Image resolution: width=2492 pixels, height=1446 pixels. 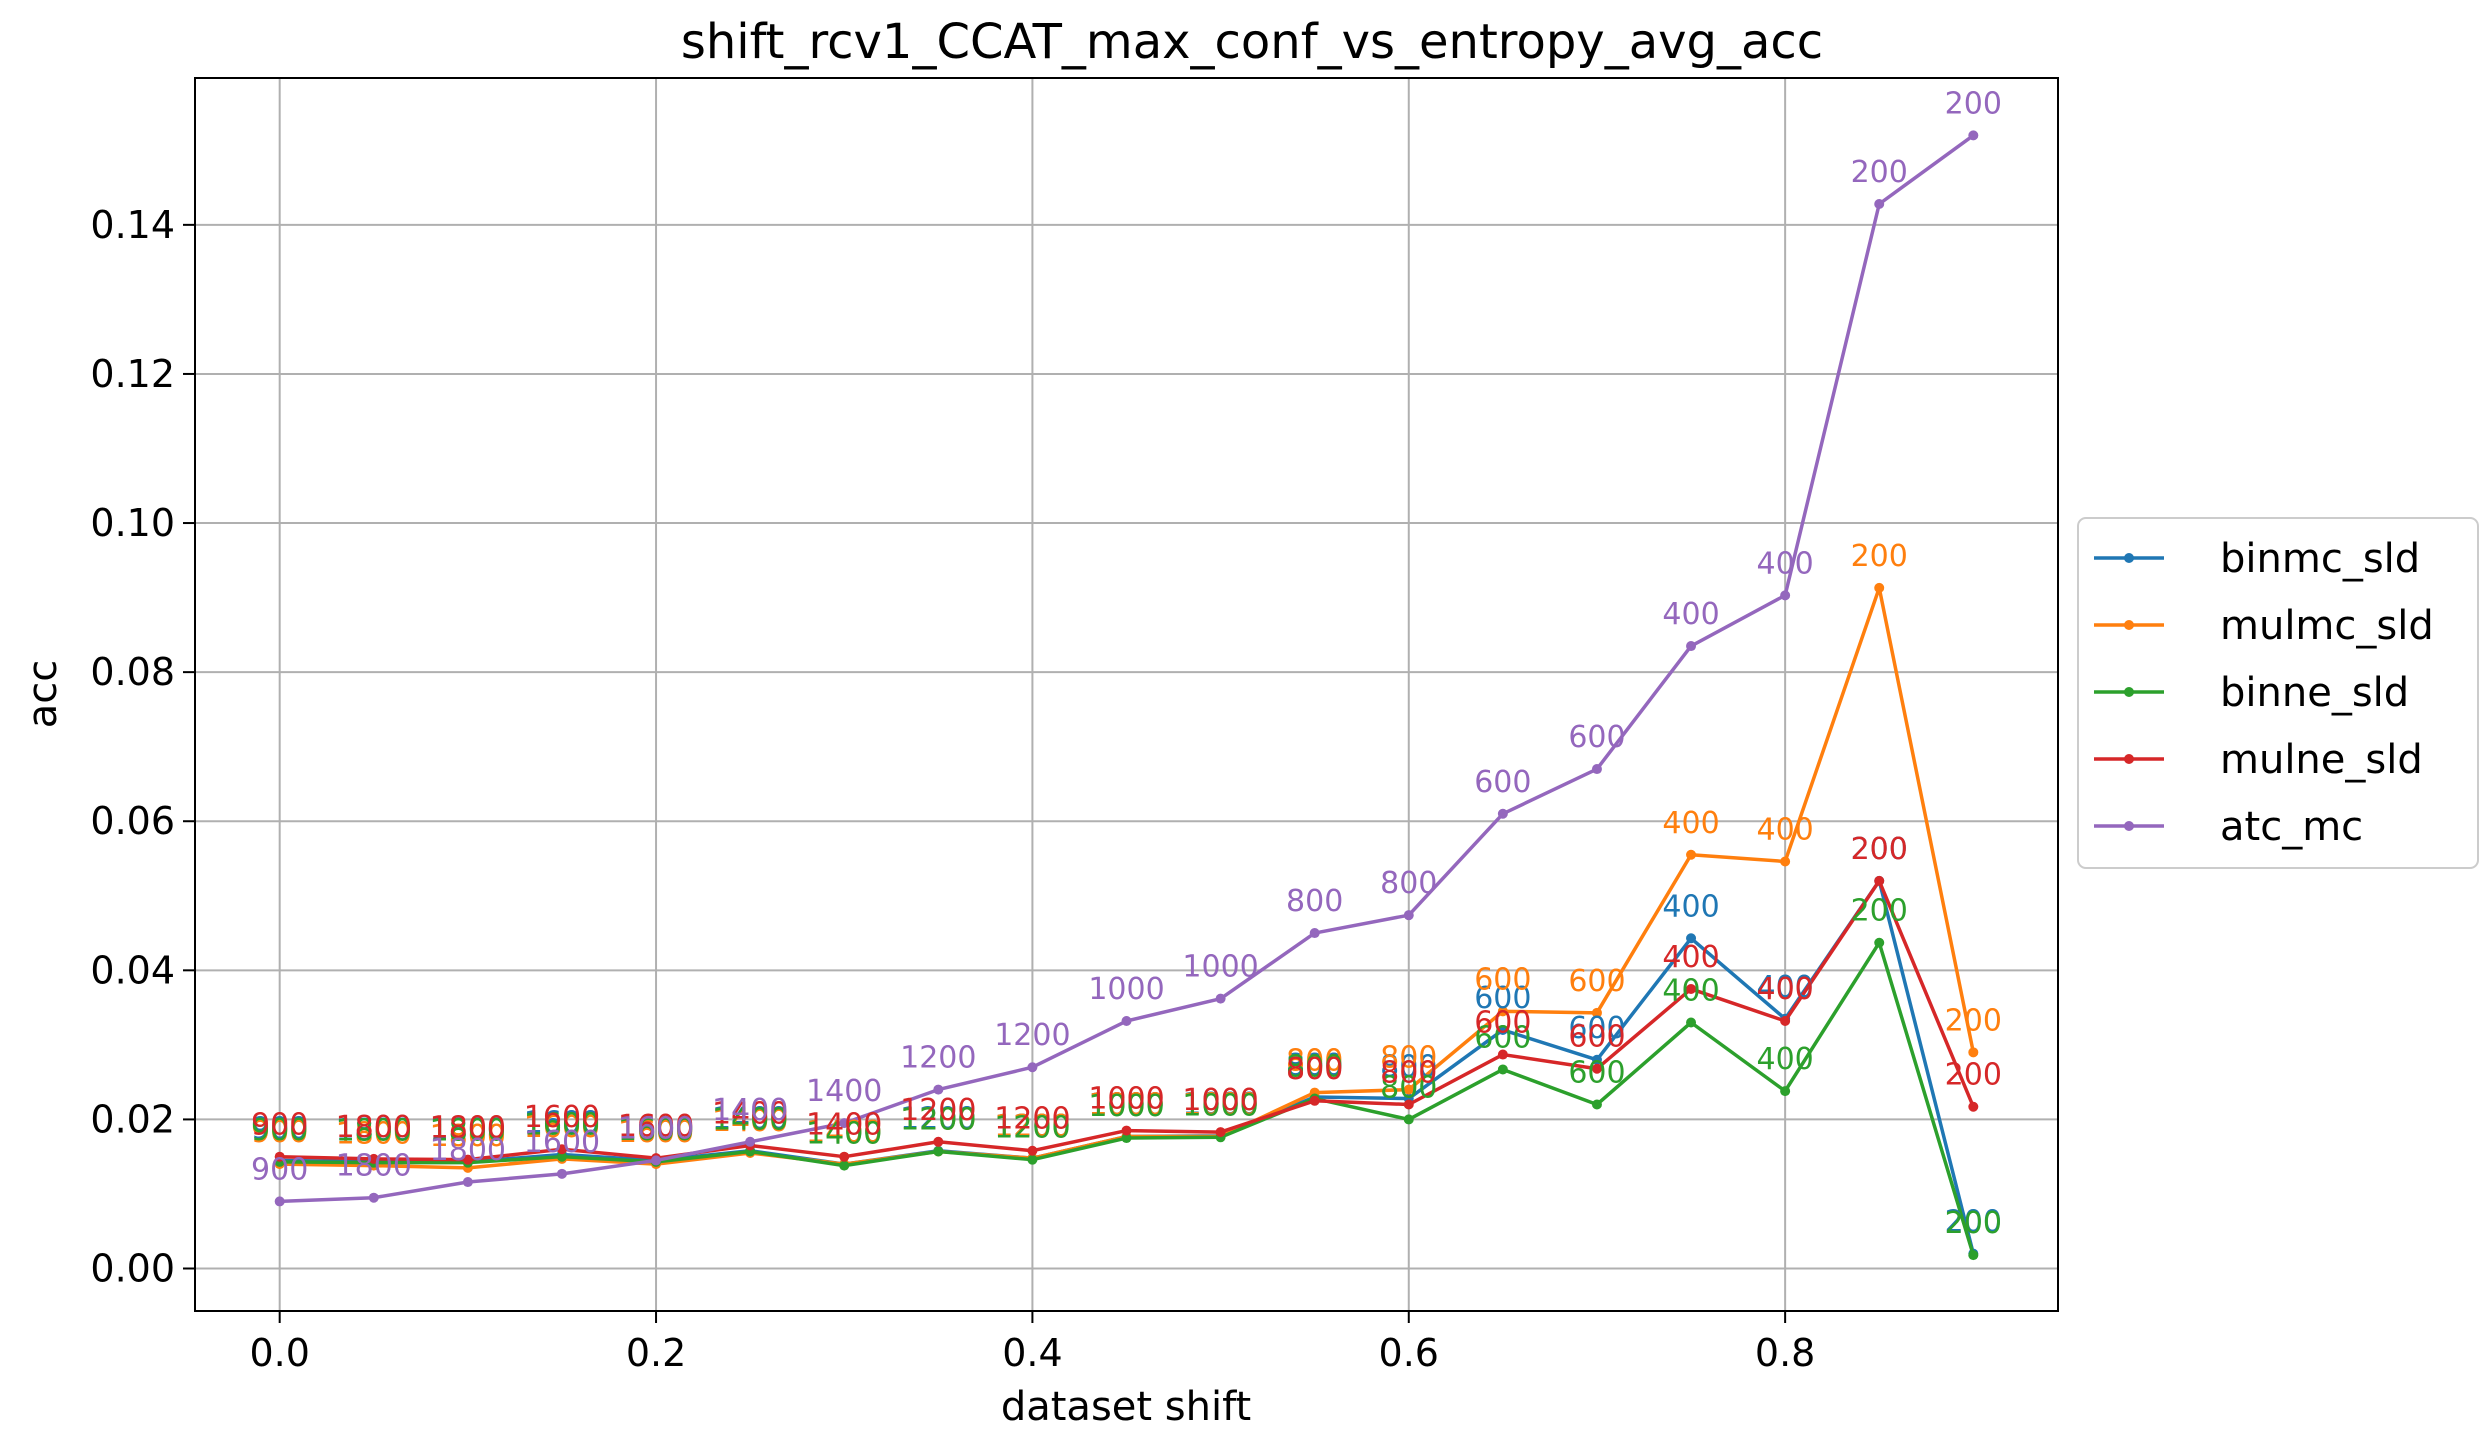 I want to click on legend-item-binne_sld: binne_sld, so click(x=2251, y=693).